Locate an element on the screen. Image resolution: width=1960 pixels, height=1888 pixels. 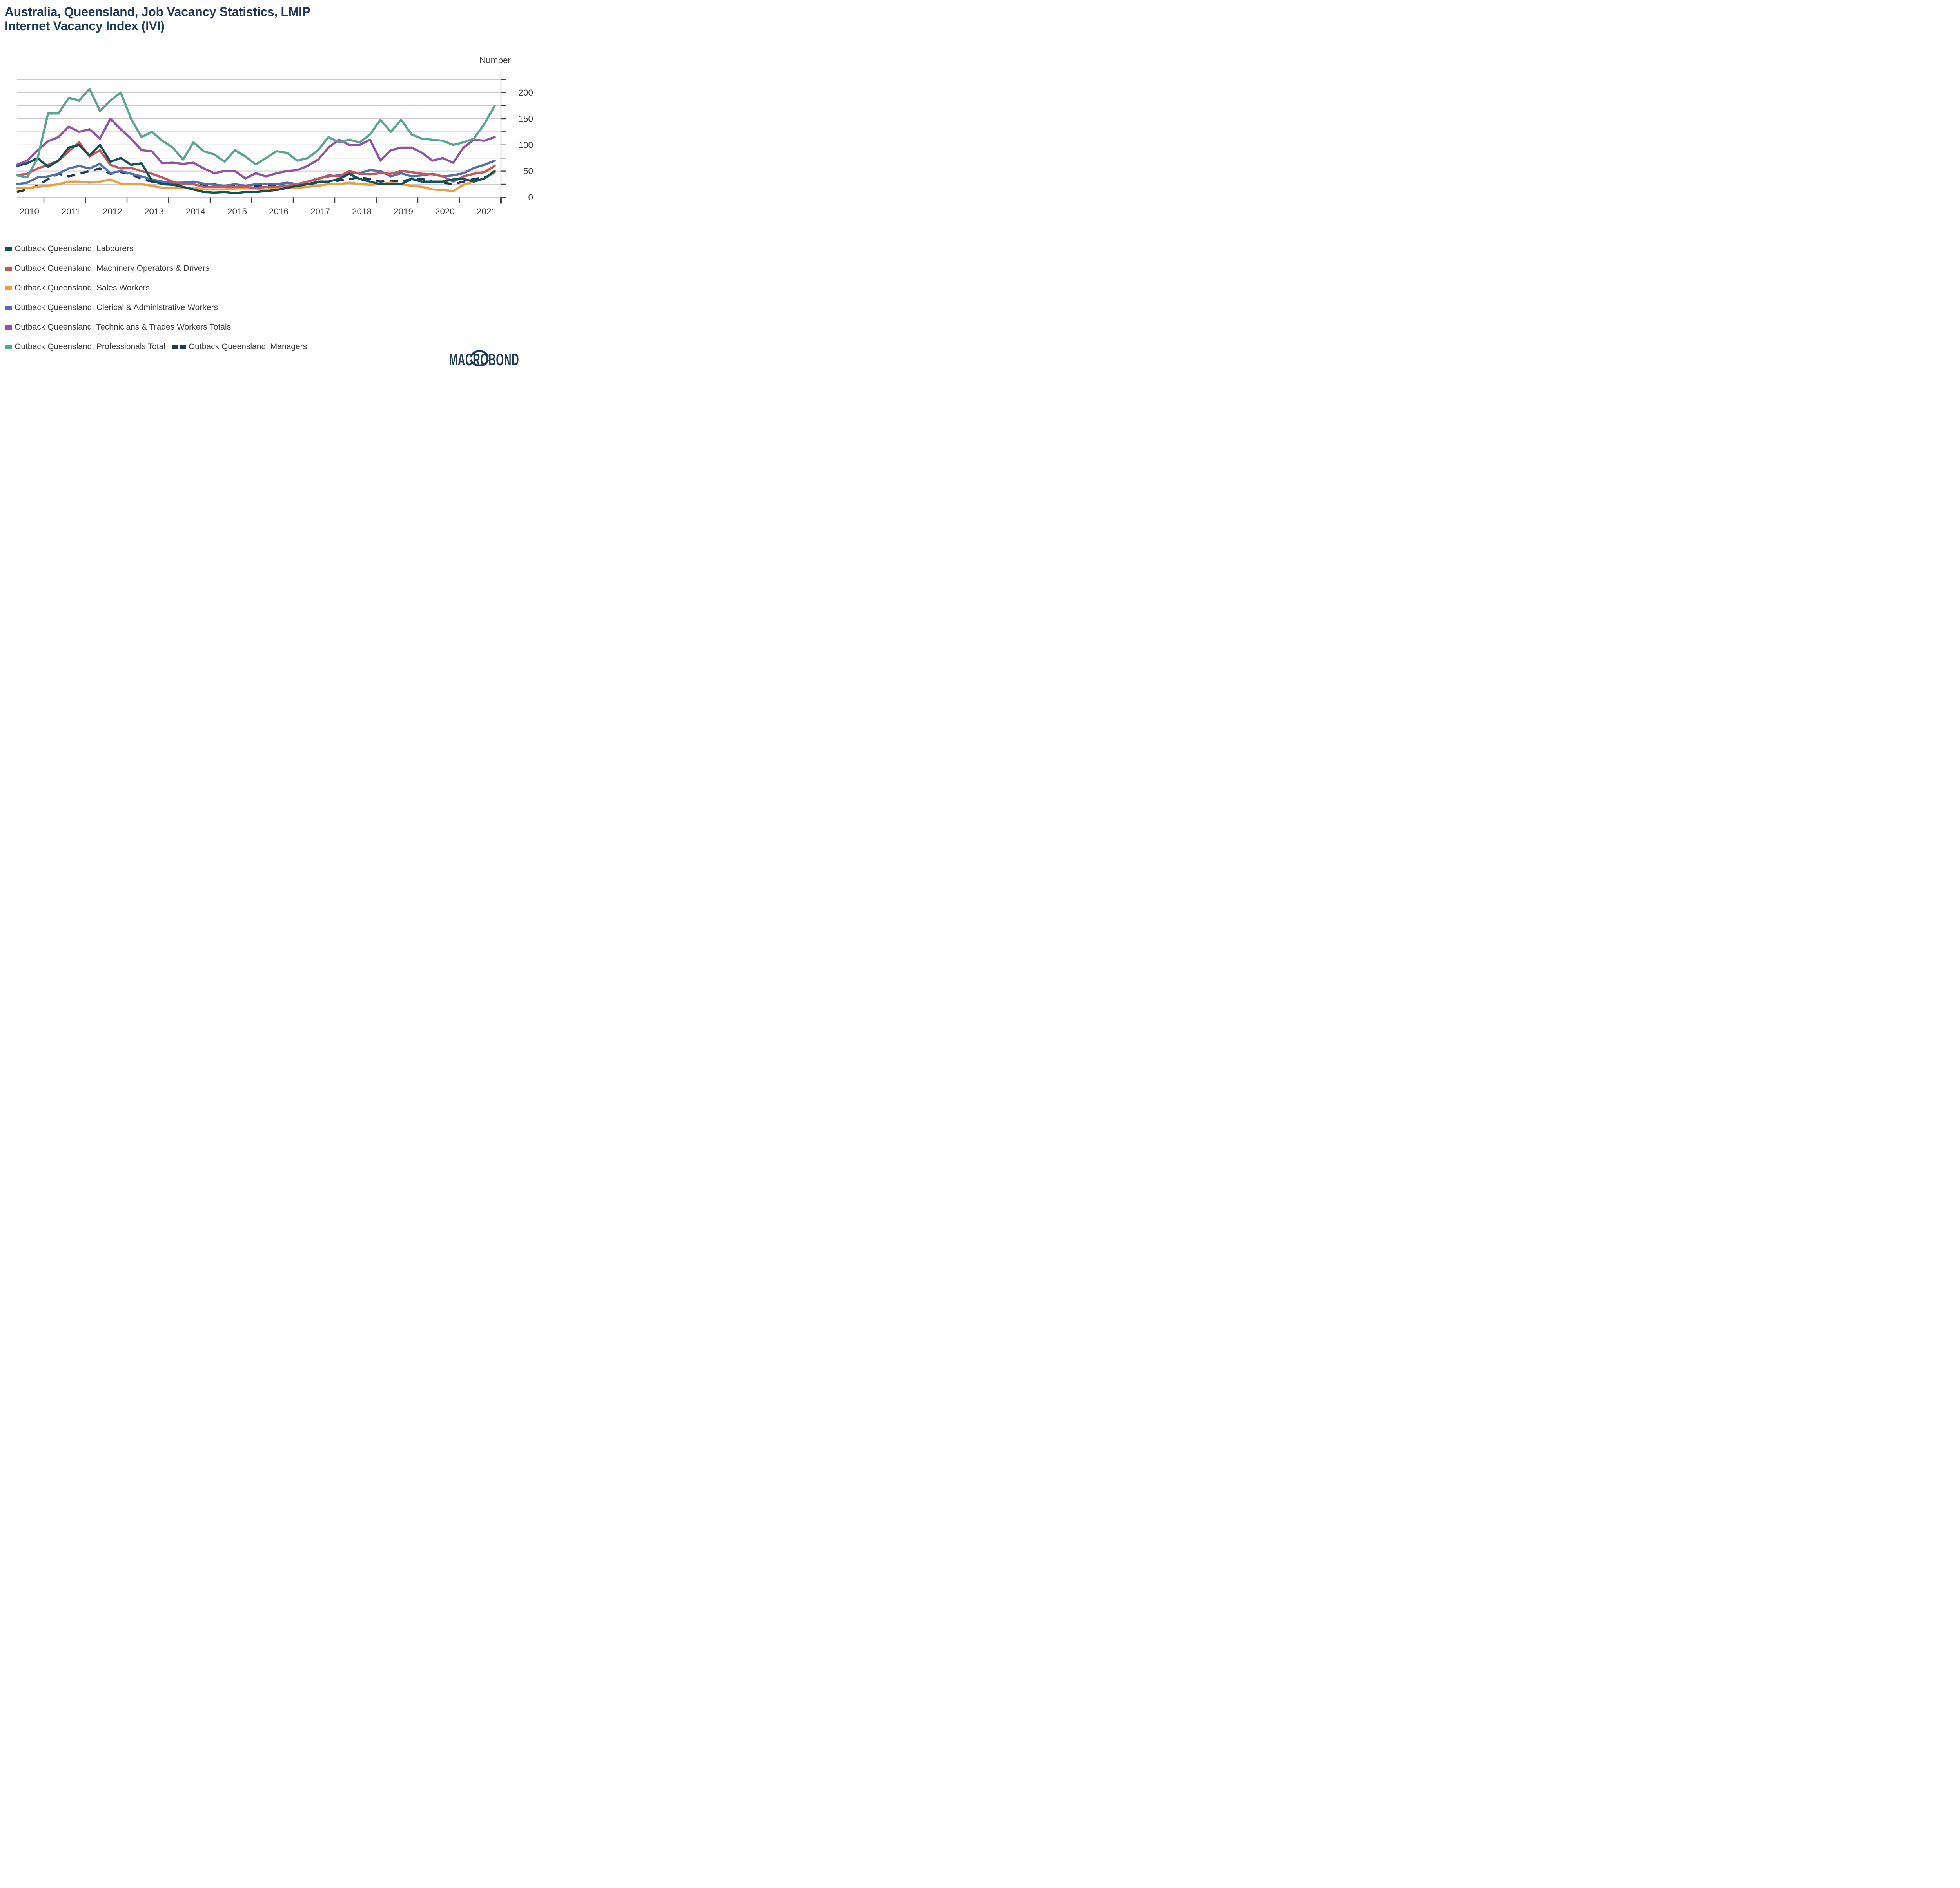
svg-text: 2010 is located at coordinates (29, 211).